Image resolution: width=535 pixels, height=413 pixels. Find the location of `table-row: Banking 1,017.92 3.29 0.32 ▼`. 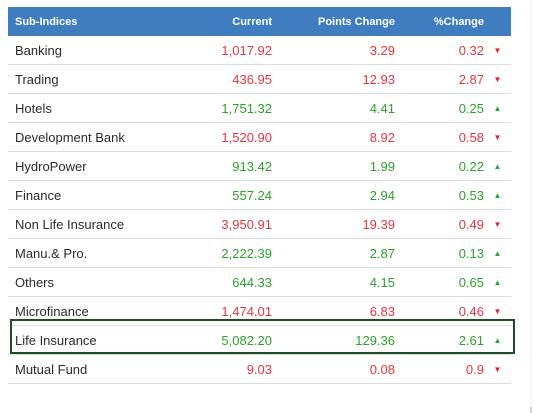

table-row: Banking 1,017.92 3.29 0.32 ▼ is located at coordinates (259, 50).